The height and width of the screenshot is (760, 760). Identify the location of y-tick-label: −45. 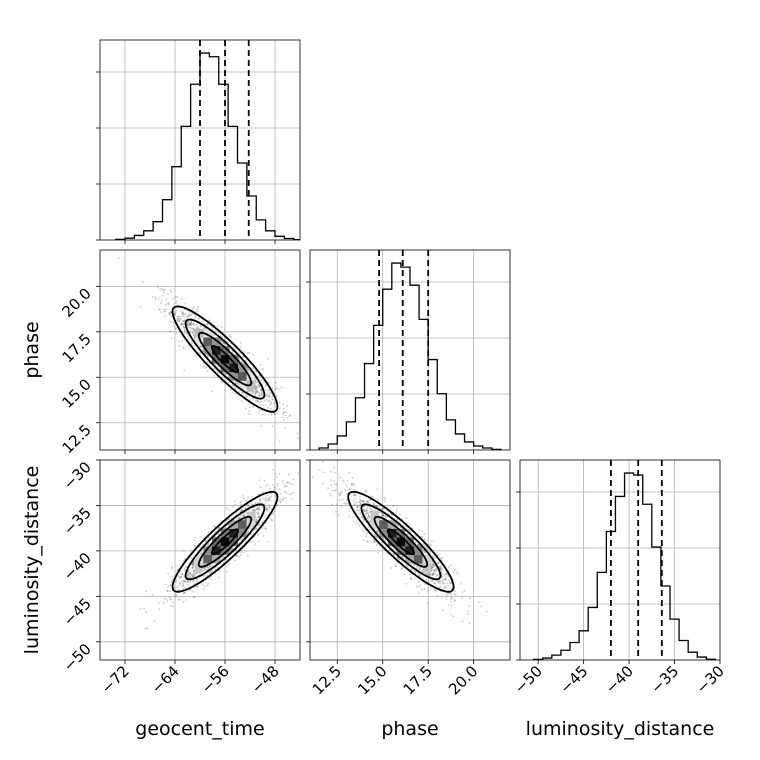
(77, 611).